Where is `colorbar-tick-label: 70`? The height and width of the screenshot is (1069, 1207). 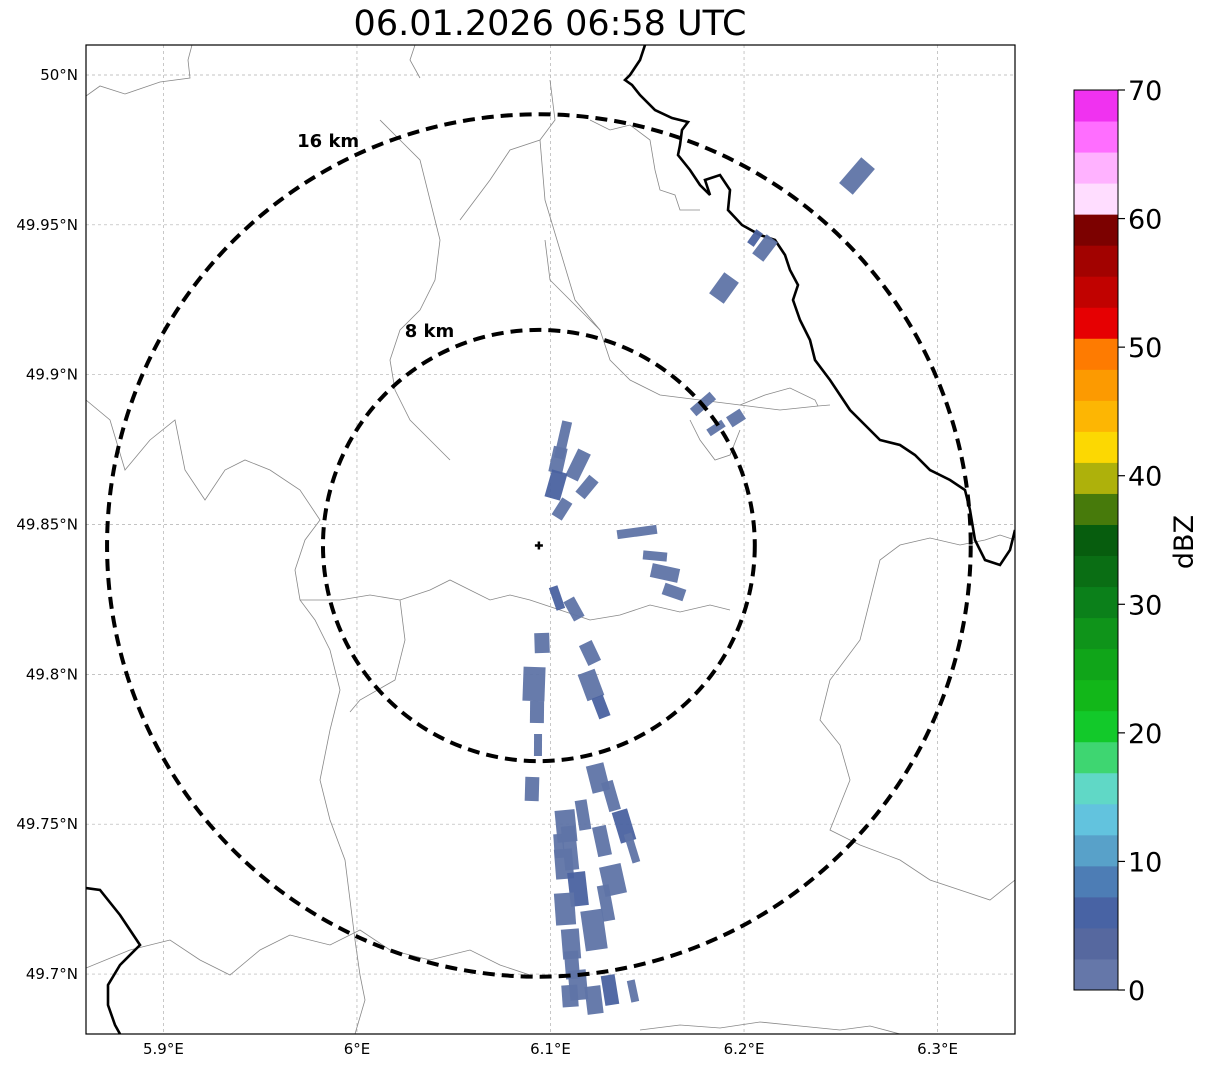
colorbar-tick-label: 70 is located at coordinates (1145, 91).